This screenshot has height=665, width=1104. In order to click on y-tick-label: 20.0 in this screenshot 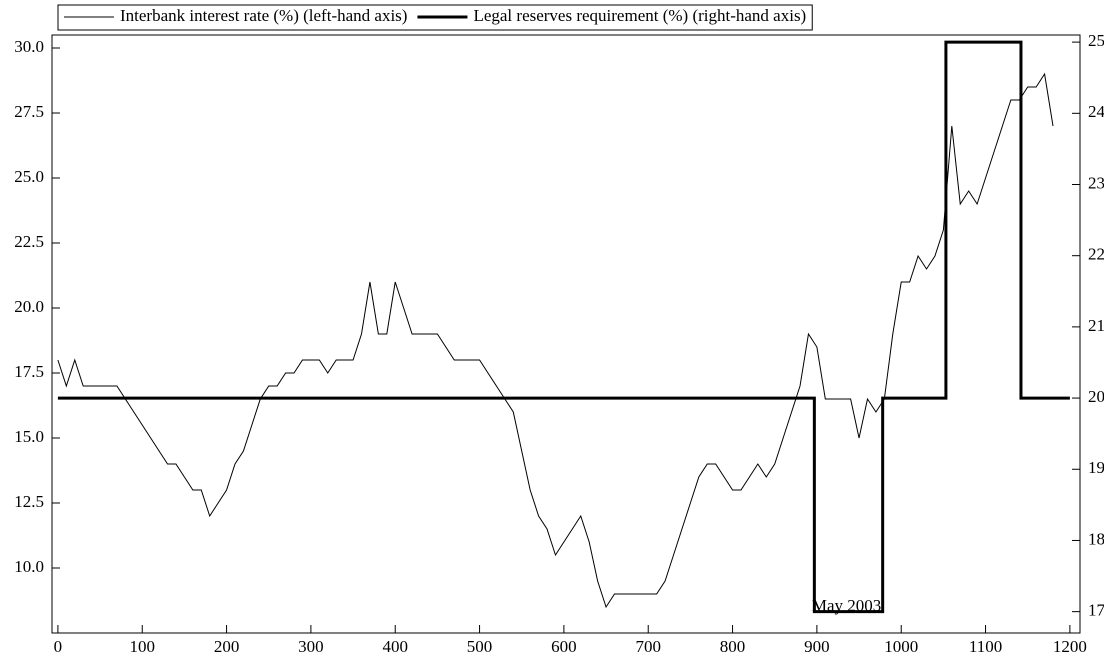, I will do `click(29, 306)`.